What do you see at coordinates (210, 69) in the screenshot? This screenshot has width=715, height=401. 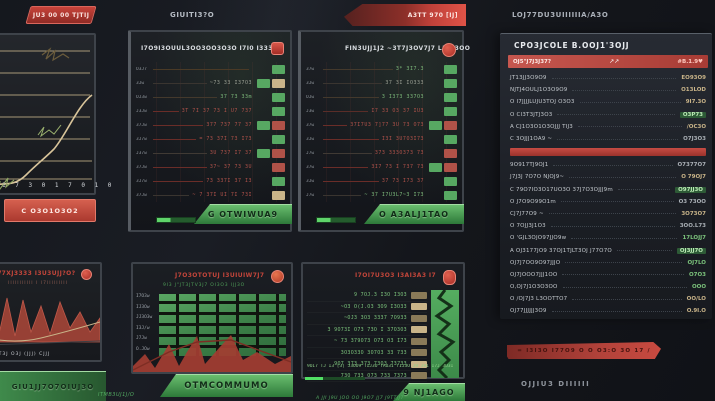 I see `table-row: O3J7` at bounding box center [210, 69].